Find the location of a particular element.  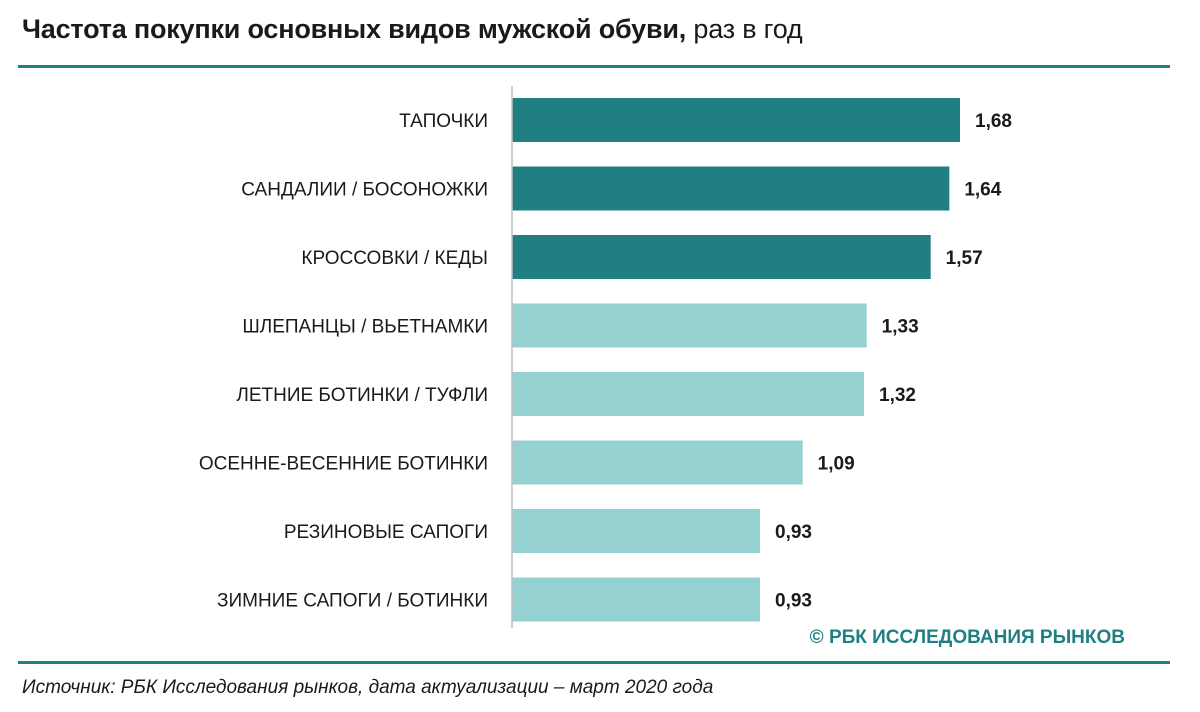

category-label: ЛЕТНИЕ БОТИНКИ / ТУФЛИ is located at coordinates (362, 395).